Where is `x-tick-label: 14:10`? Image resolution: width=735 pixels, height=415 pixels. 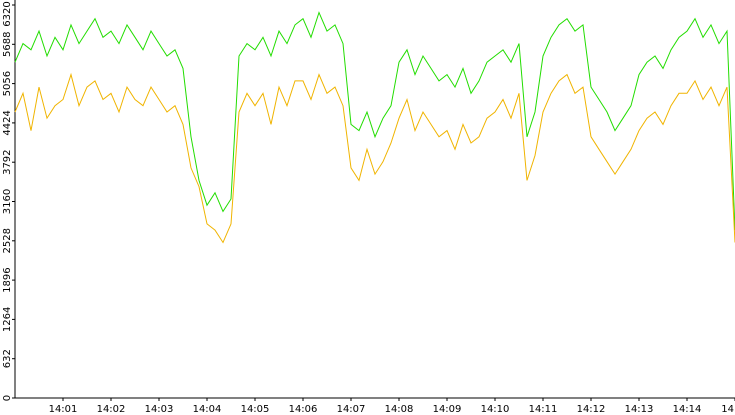
x-tick-label: 14:10 is located at coordinates (495, 409).